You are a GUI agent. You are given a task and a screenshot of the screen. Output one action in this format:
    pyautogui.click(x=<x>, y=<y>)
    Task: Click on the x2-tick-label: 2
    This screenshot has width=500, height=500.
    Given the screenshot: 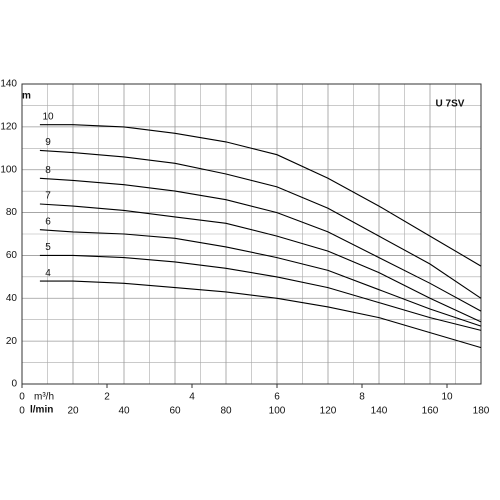 What is the action you would take?
    pyautogui.click(x=107, y=397)
    